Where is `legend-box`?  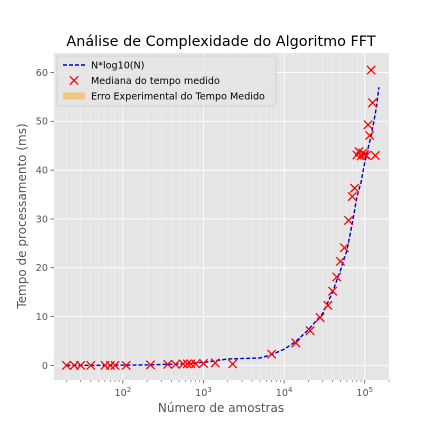 legend-box is located at coordinates (166, 81).